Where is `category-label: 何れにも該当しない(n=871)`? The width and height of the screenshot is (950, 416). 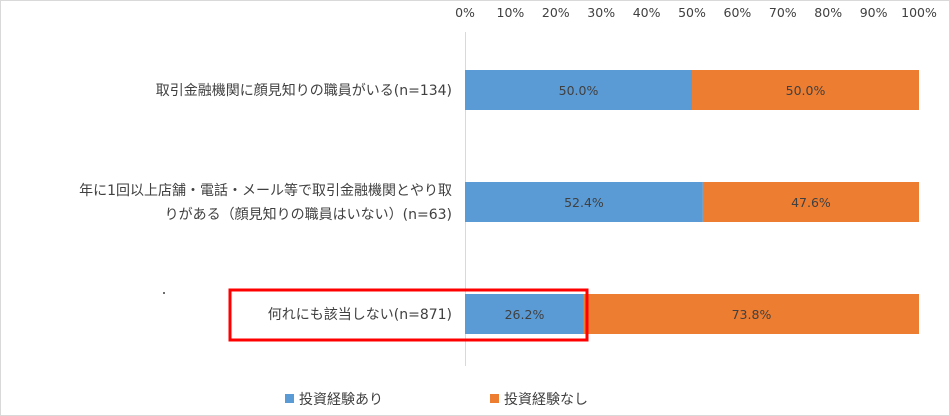
category-label: 何れにも該当しない(n=871) is located at coordinates (360, 315).